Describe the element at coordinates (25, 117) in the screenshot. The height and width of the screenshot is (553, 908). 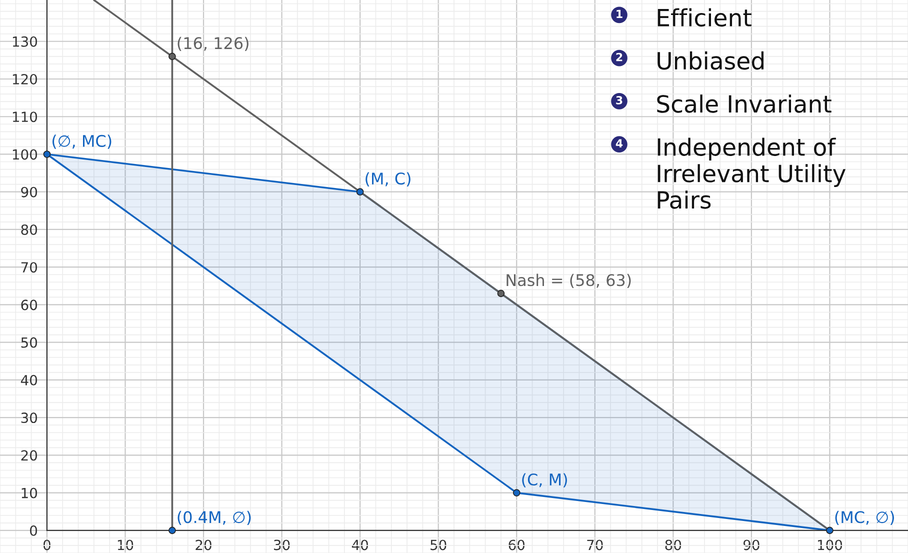
I see `y-tick-label: 110` at that location.